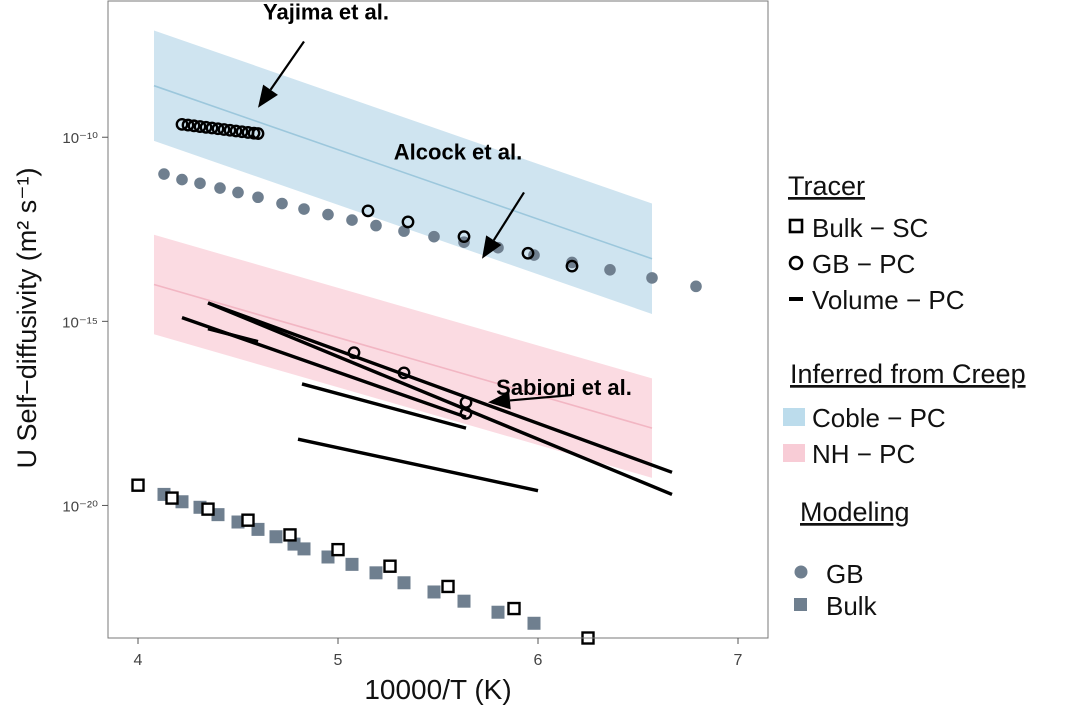  Describe the element at coordinates (796, 263) in the screenshot. I see `legend-symbol-gb-pc` at that location.